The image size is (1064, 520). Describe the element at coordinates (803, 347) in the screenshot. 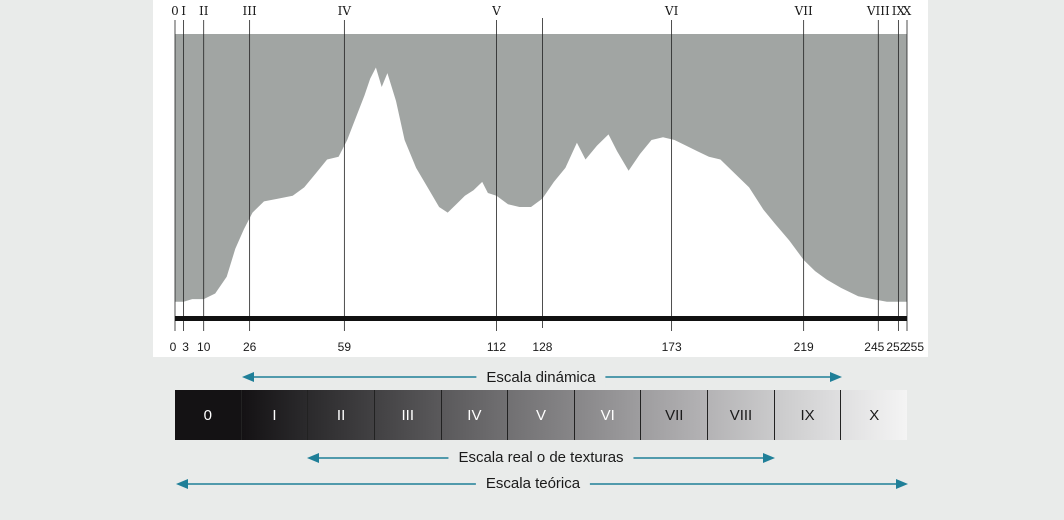

I see `value-label: 219` at that location.